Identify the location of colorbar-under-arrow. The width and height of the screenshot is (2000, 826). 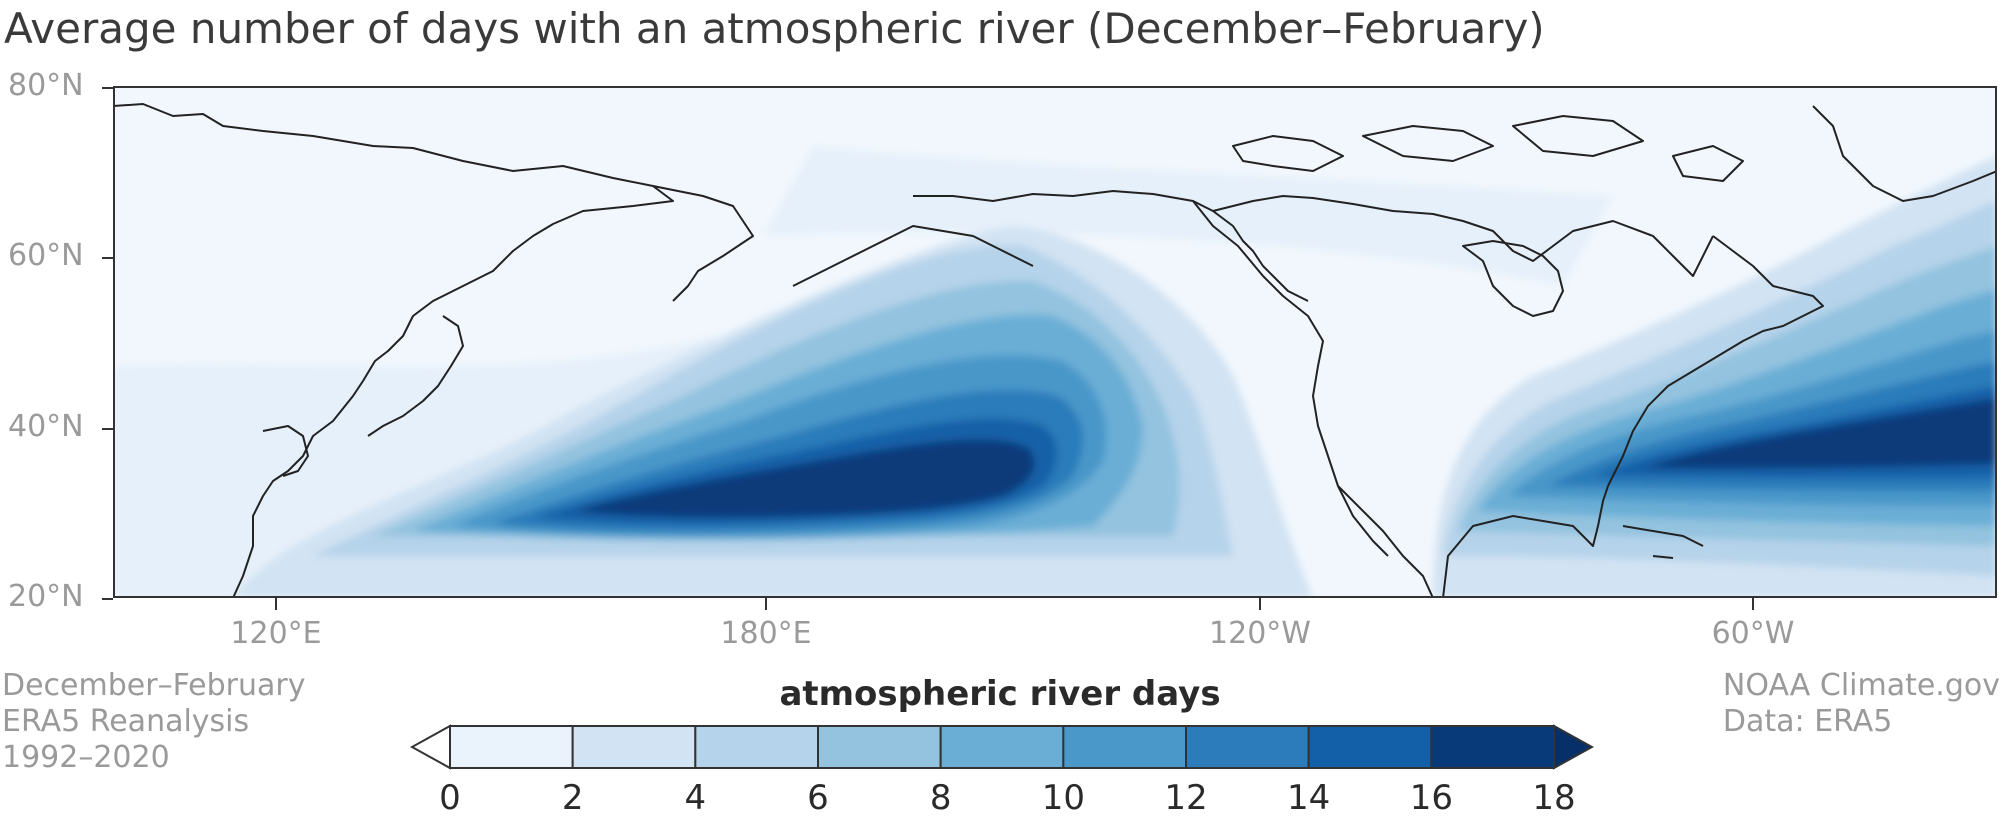
(430, 747).